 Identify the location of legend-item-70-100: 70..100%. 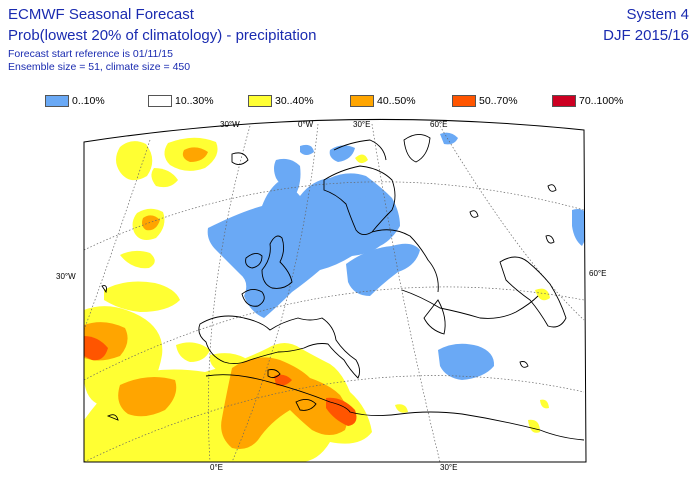
(587, 101).